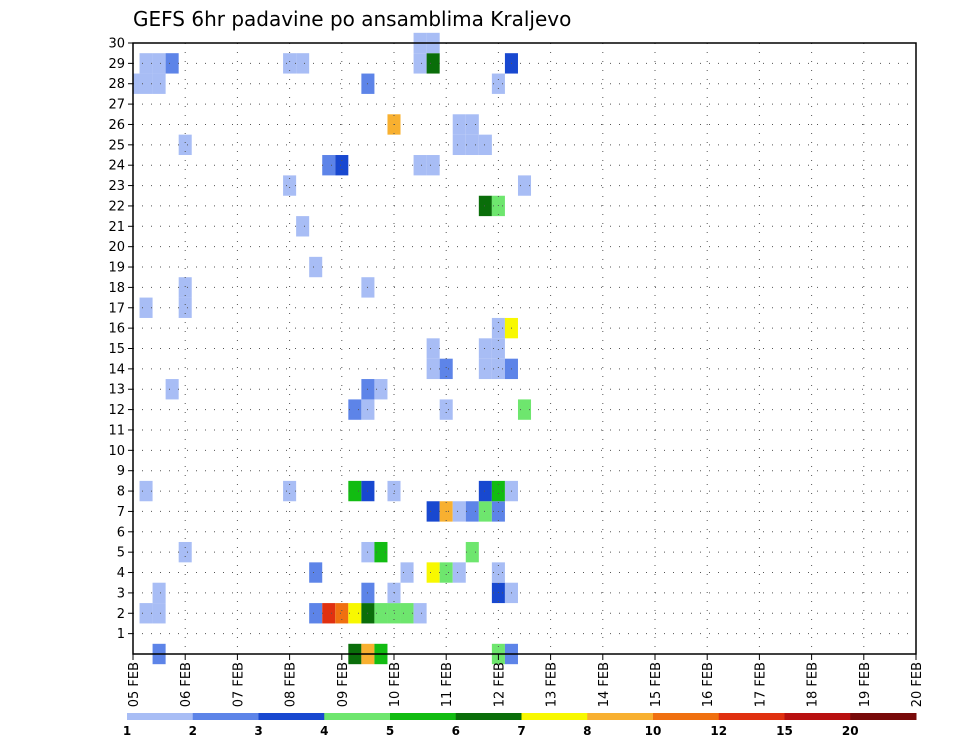  Describe the element at coordinates (850, 731) in the screenshot. I see `legend-label: 20` at that location.